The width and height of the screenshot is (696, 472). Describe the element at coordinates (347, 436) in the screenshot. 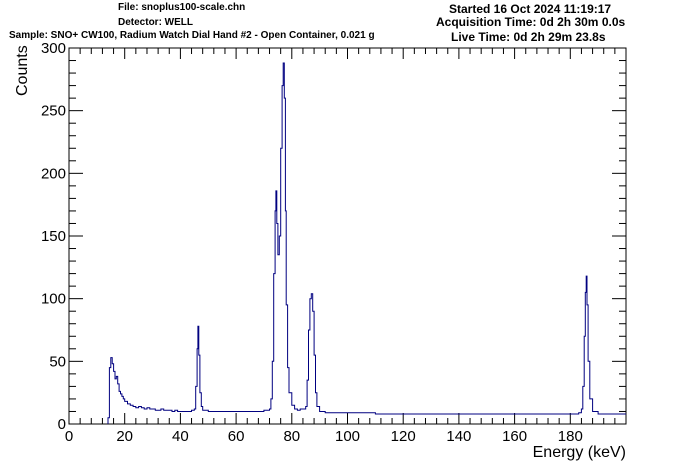

I see `x-tick-label: 100` at that location.